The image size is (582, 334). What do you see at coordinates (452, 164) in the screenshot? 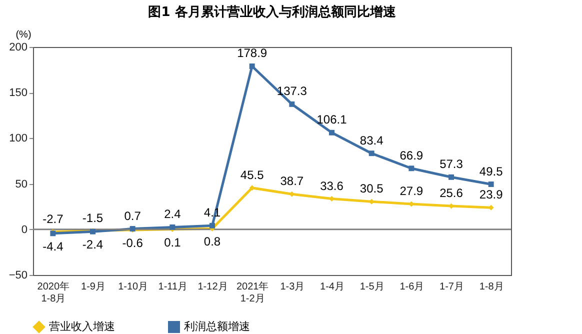
I see `data-label: 57.3` at bounding box center [452, 164].